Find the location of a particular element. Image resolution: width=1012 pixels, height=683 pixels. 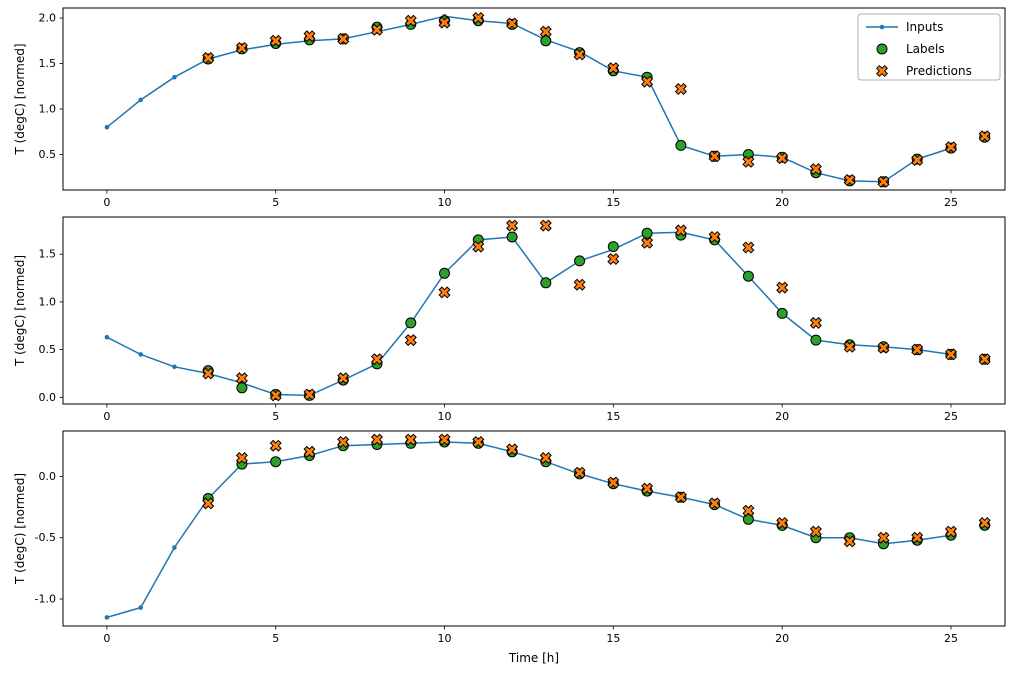

legend-entry-label: Inputs is located at coordinates (924, 27).